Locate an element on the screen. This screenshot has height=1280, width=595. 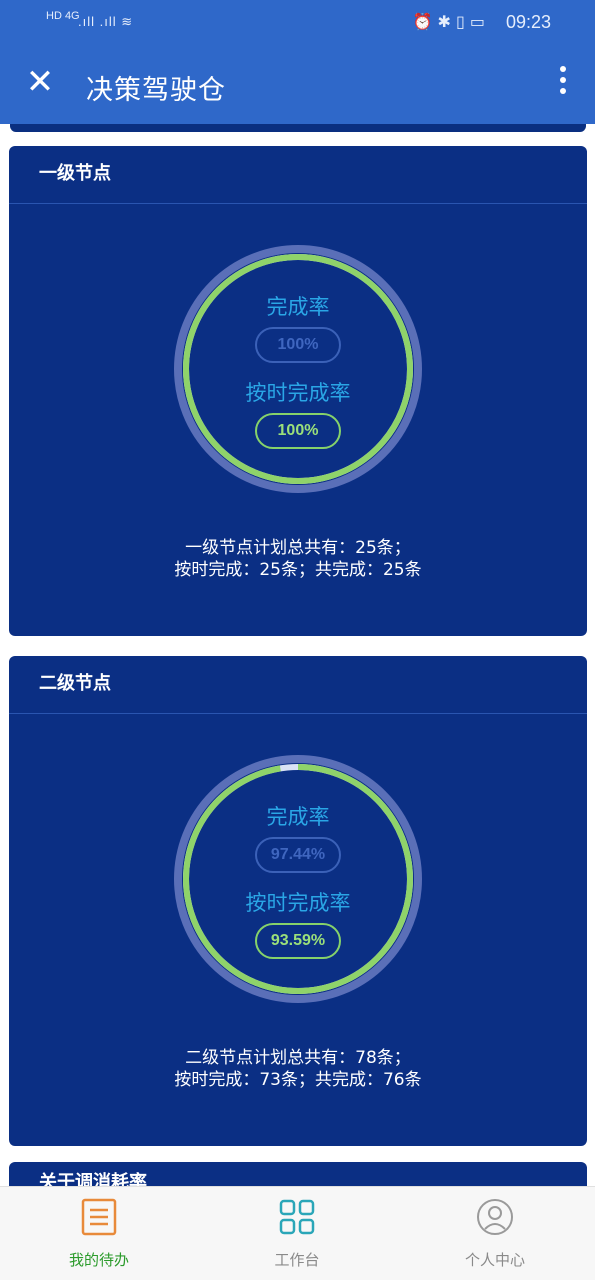
status-icons: ⏰ ✱ ▯ ▭ is located at coordinates (448, 21).